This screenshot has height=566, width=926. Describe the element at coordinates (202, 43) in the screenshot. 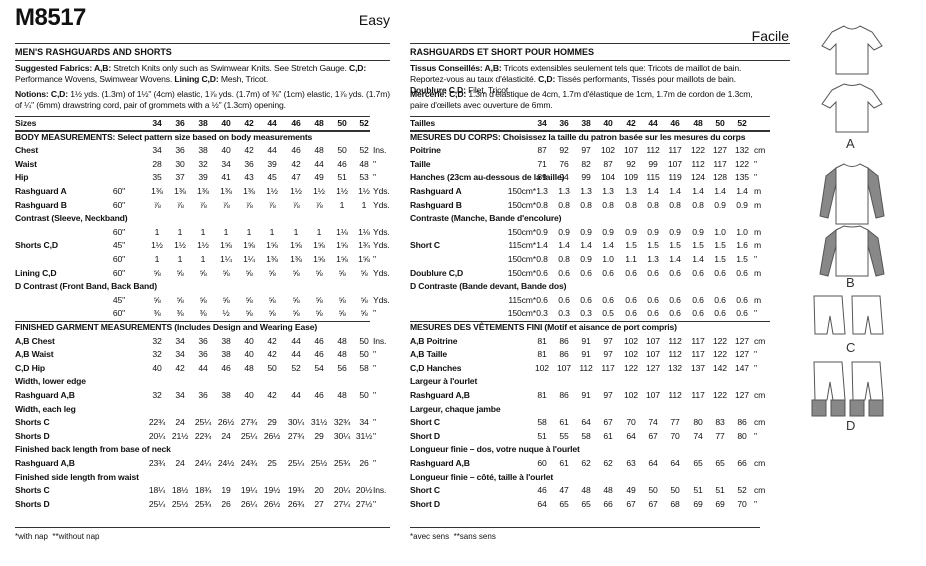

I see `rule` at that location.